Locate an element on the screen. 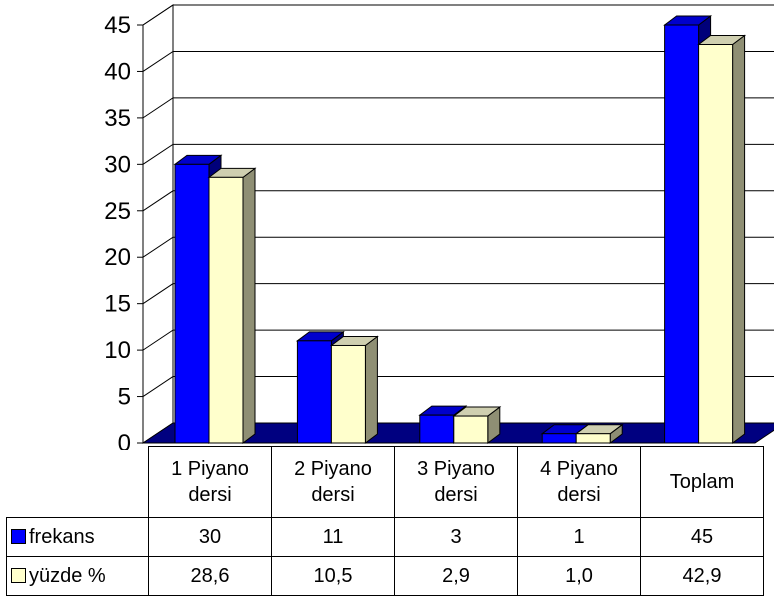 The width and height of the screenshot is (774, 603). data-label: 10,5 is located at coordinates (333, 576).